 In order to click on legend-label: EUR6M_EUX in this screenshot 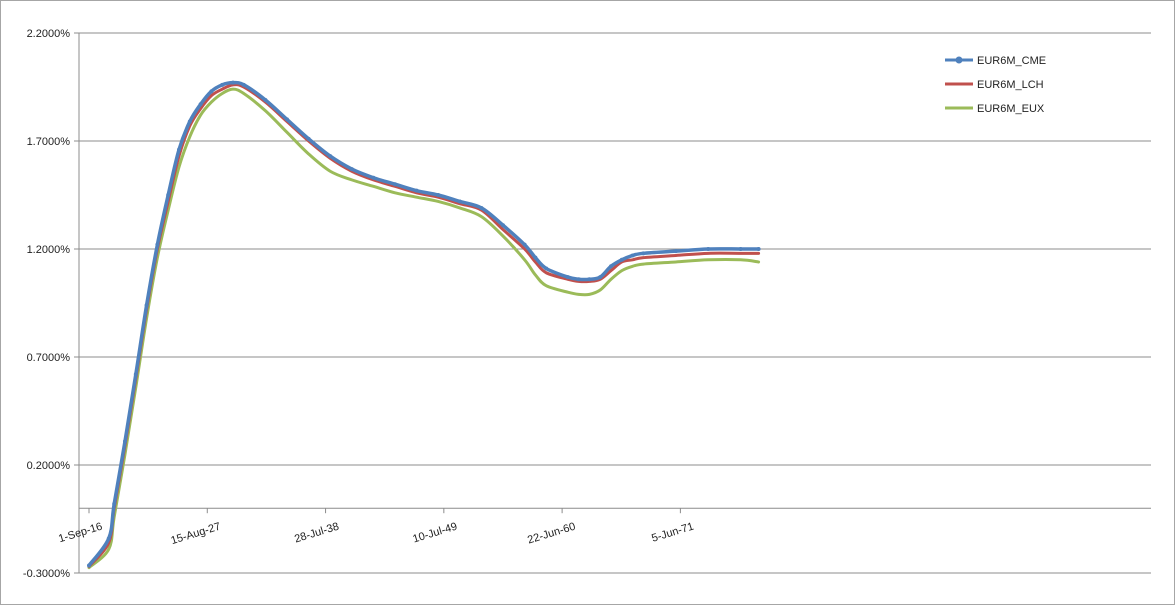, I will do `click(1011, 109)`.